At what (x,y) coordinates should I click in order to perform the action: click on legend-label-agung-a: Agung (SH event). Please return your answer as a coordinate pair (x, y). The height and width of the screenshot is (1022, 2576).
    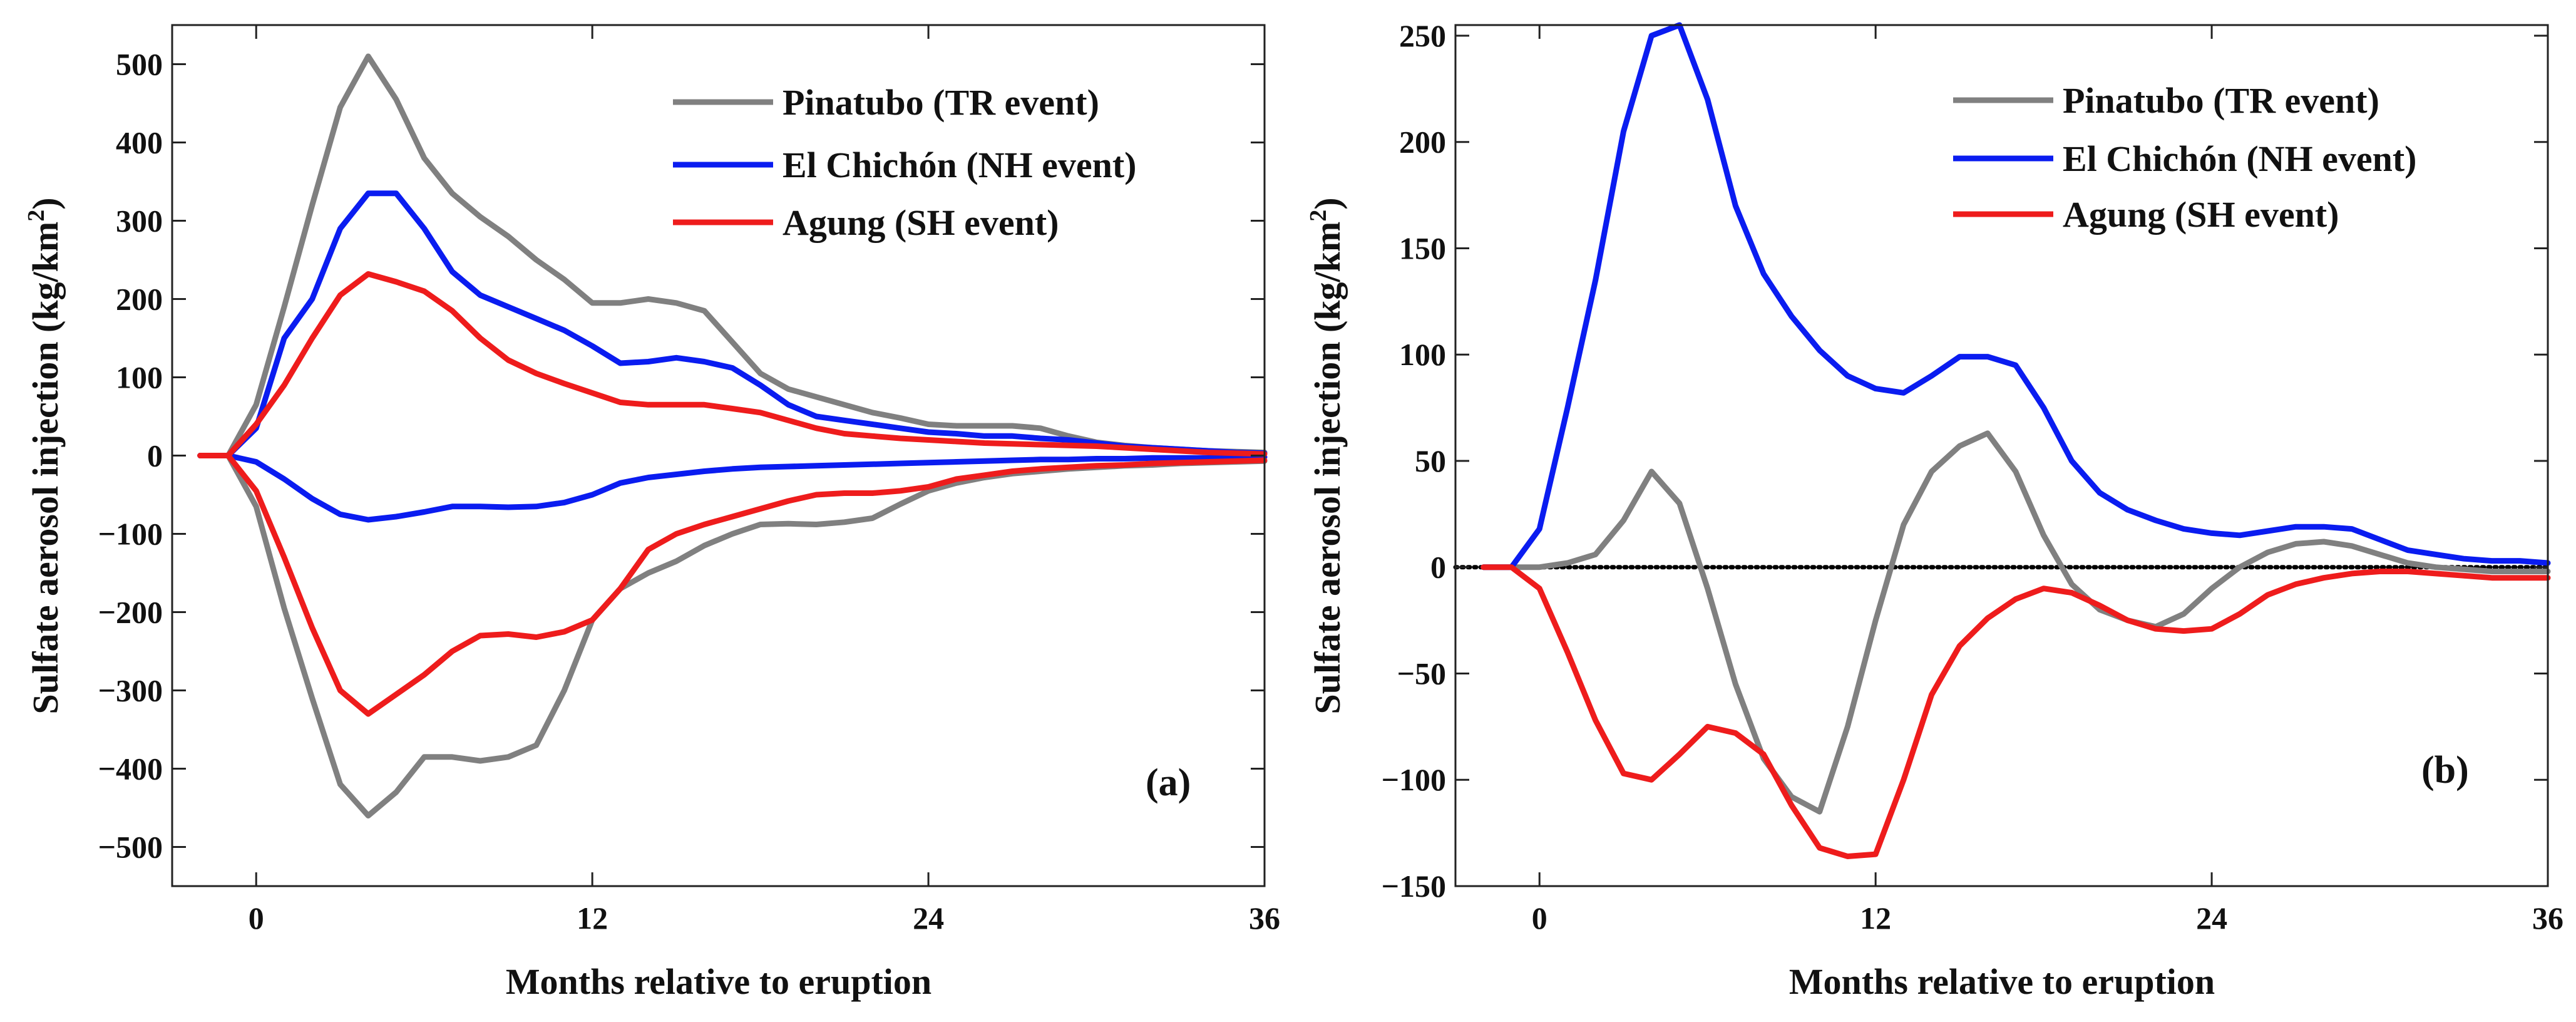
    Looking at the image, I should click on (921, 222).